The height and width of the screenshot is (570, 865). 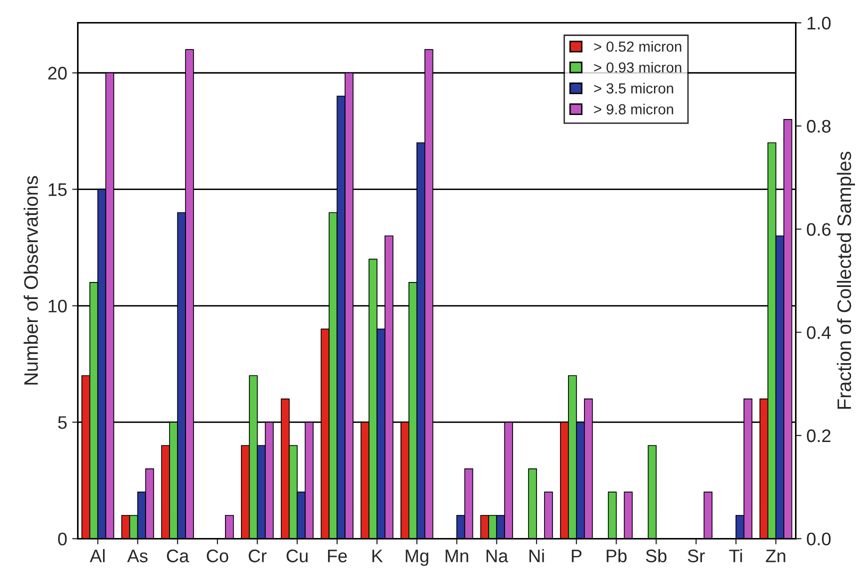 I want to click on x-tick-label: Al, so click(x=97, y=555).